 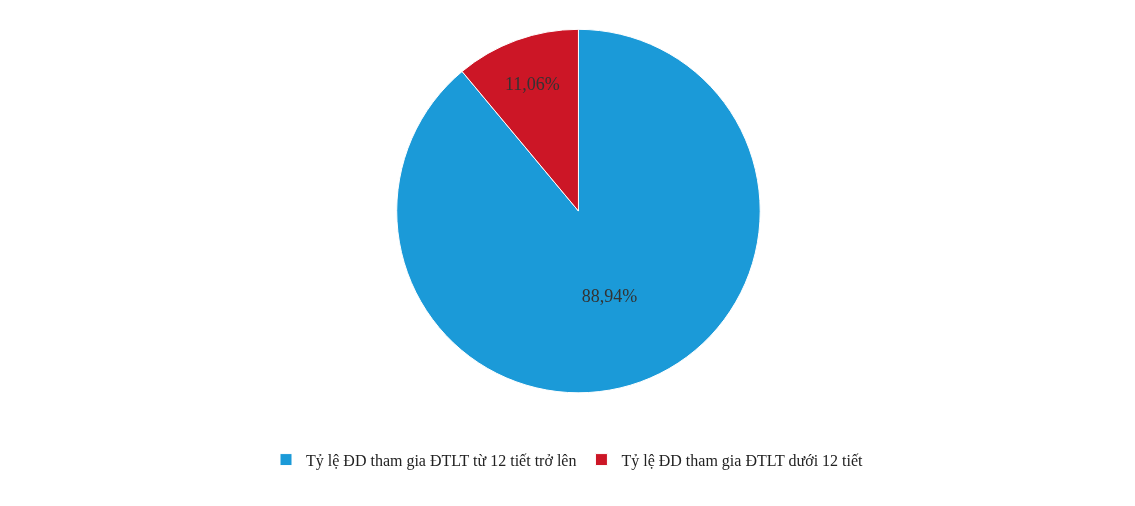 What do you see at coordinates (609, 296) in the screenshot?
I see `data-label: 88,94%` at bounding box center [609, 296].